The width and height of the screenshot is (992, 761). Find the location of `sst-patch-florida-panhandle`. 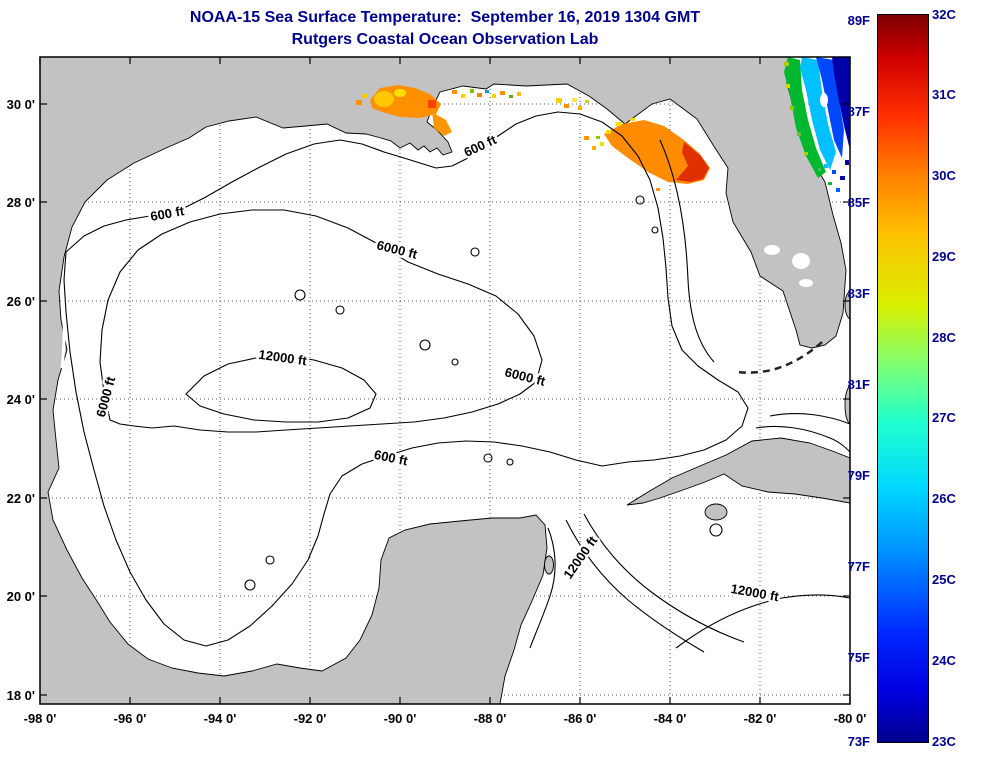

sst-patch-florida-panhandle is located at coordinates (647, 154).